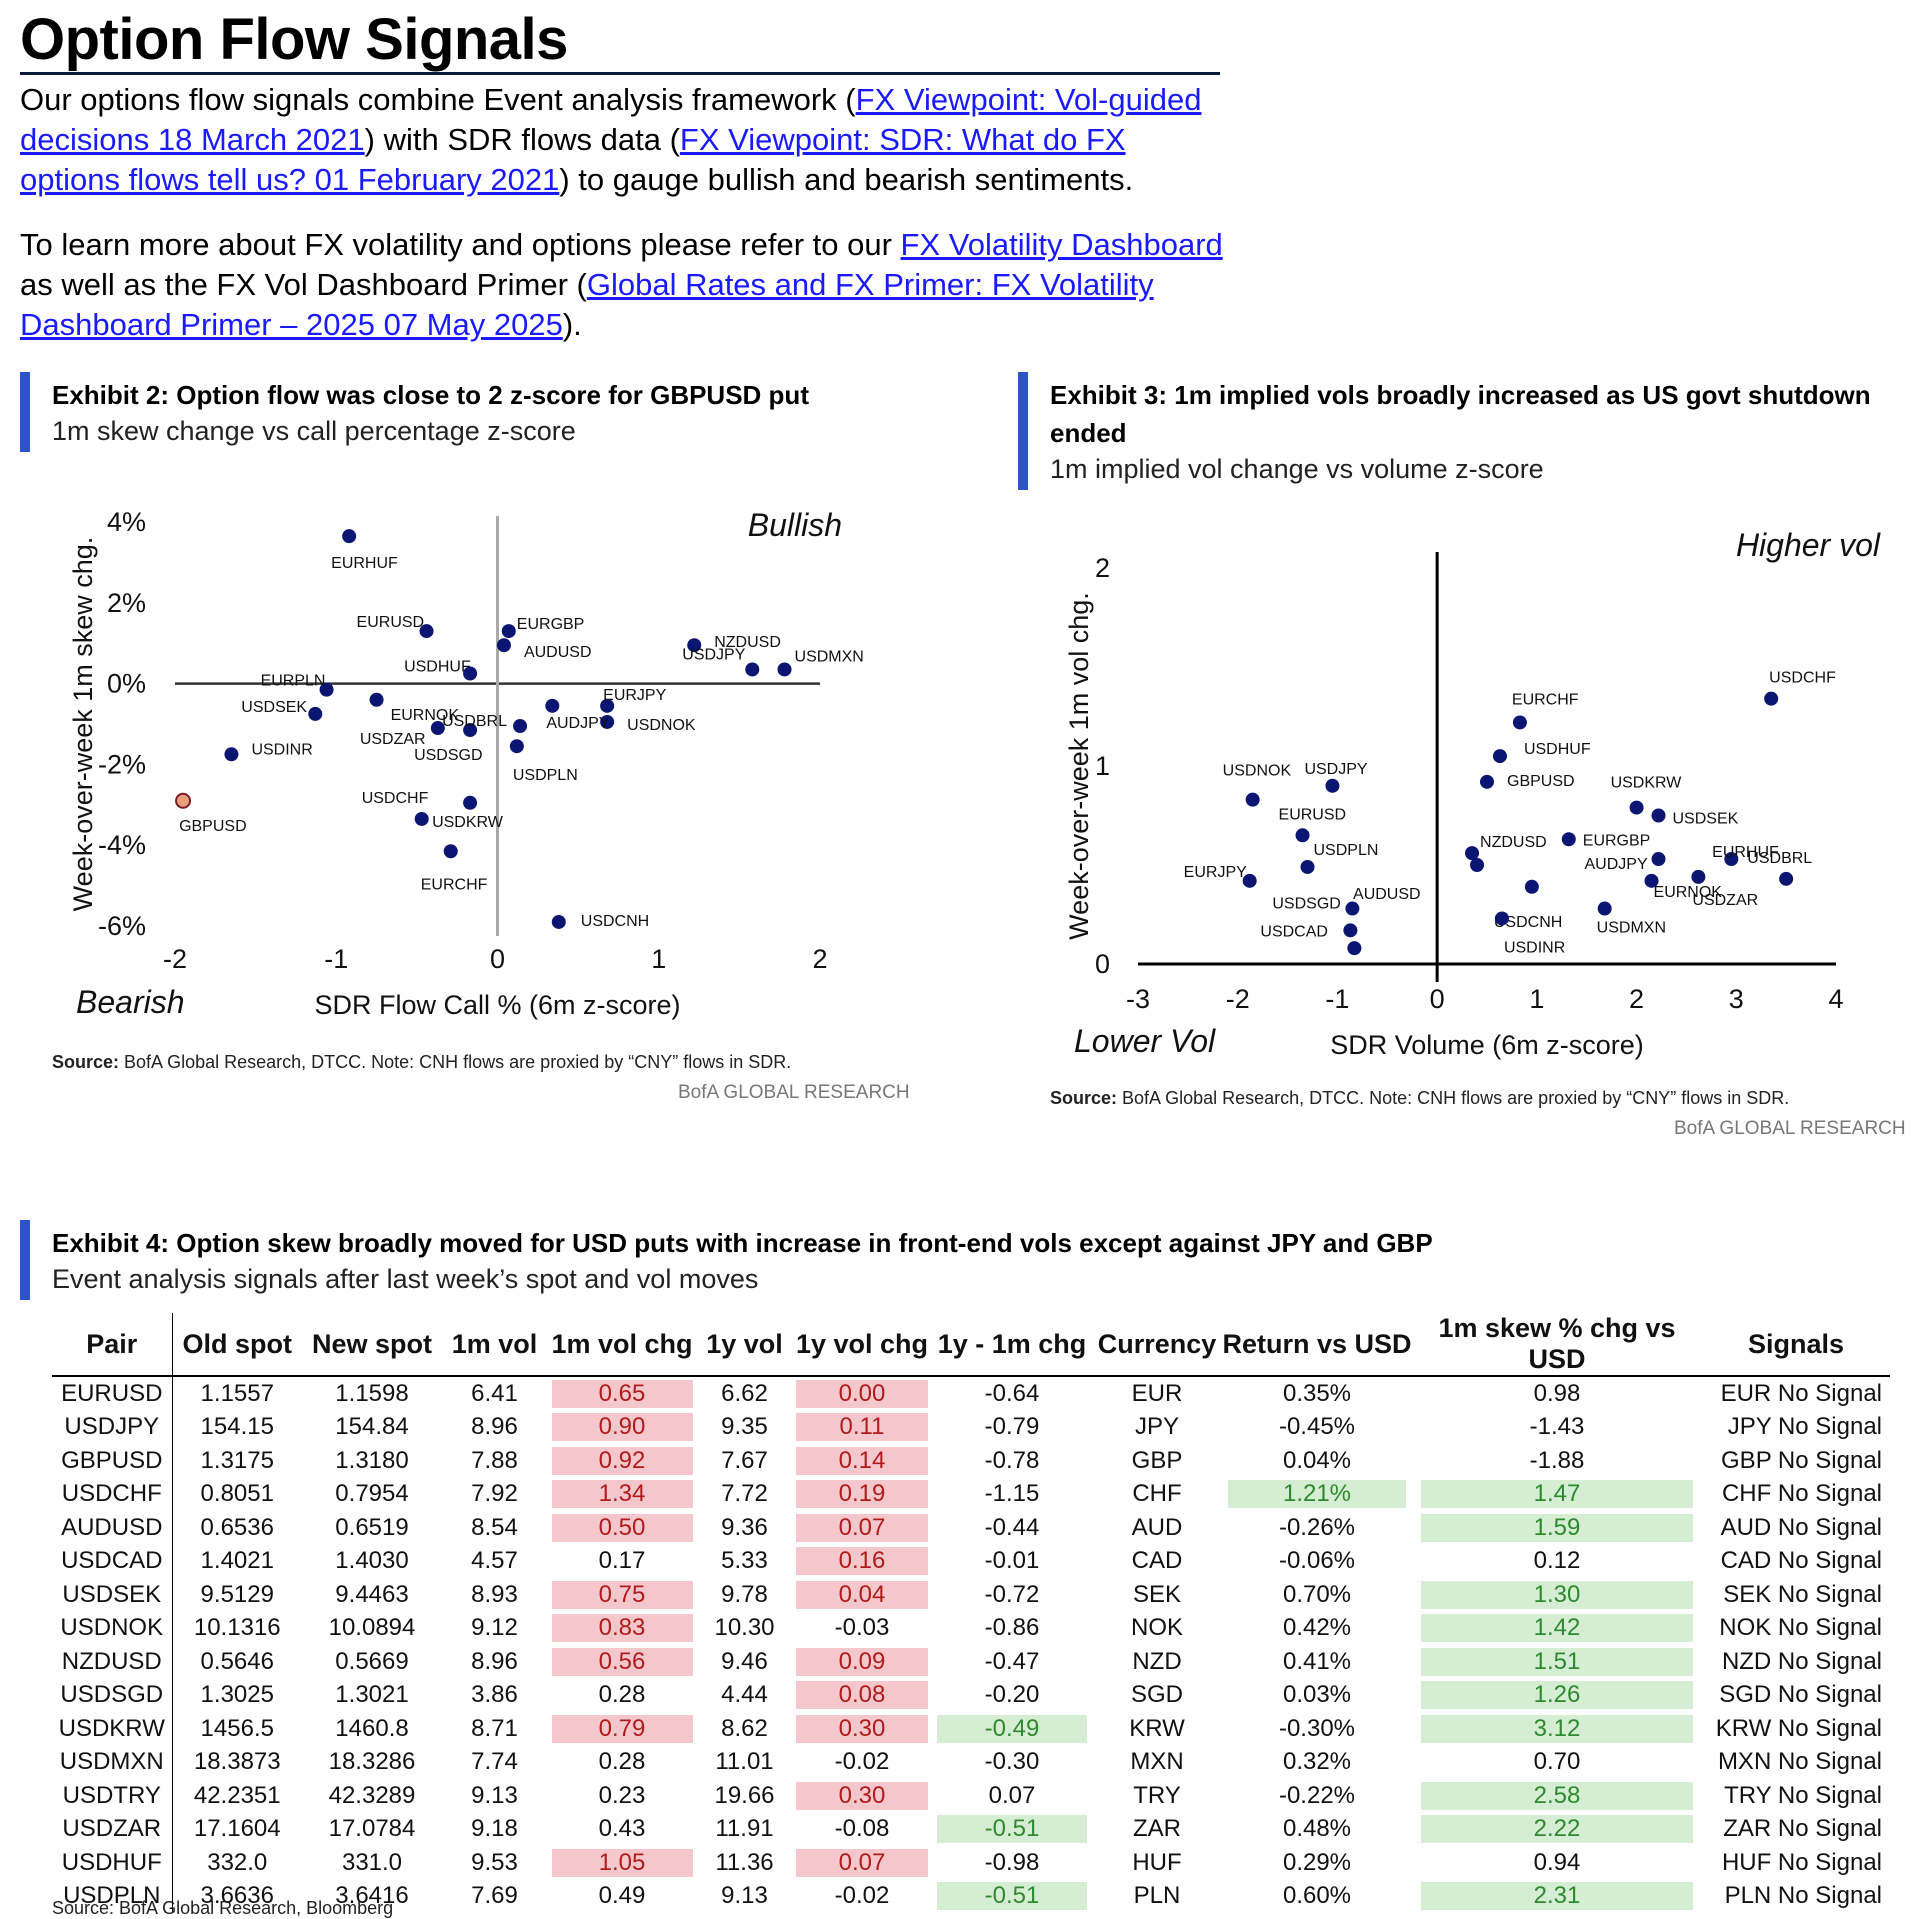  What do you see at coordinates (294, 39) in the screenshot?
I see `page-title: Option Flow Signals` at bounding box center [294, 39].